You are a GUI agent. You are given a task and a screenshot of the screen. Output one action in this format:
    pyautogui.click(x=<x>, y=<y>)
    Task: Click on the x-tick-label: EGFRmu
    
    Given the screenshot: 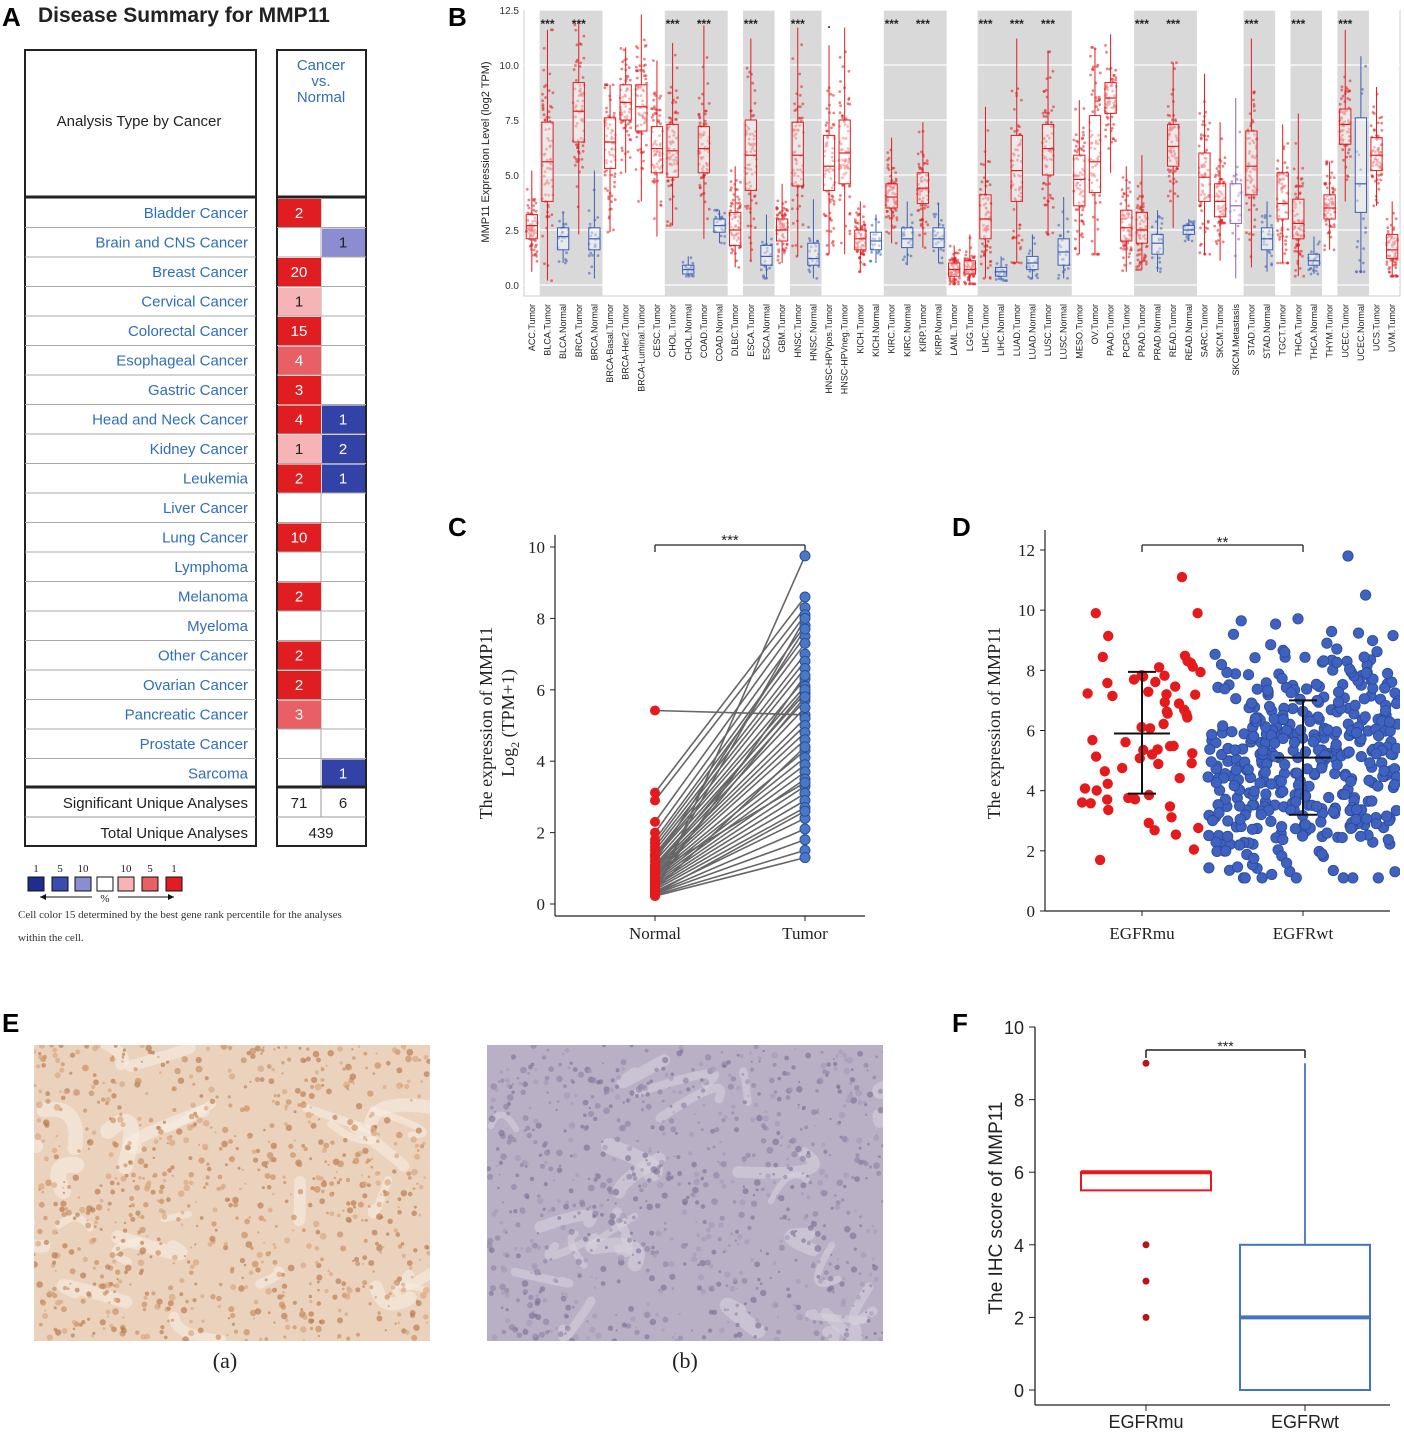 What is the action you would take?
    pyautogui.click(x=1142, y=933)
    